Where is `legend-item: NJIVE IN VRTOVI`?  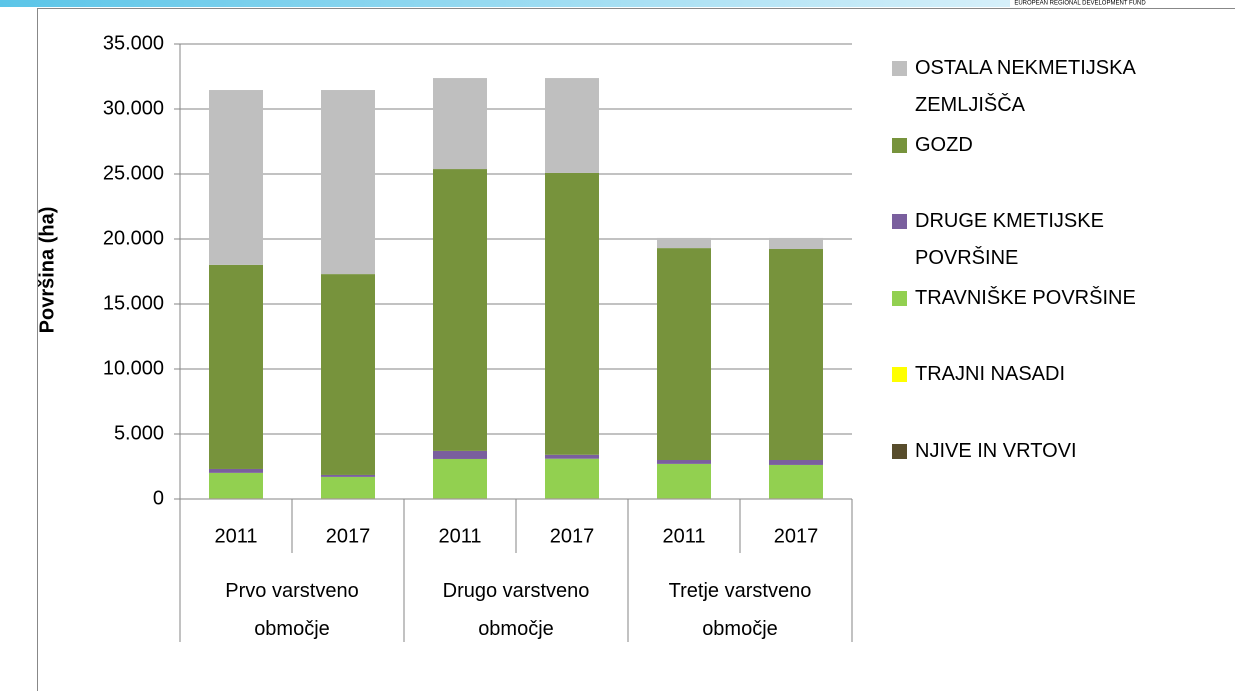
legend-item: NJIVE IN VRTOVI is located at coordinates (1042, 451).